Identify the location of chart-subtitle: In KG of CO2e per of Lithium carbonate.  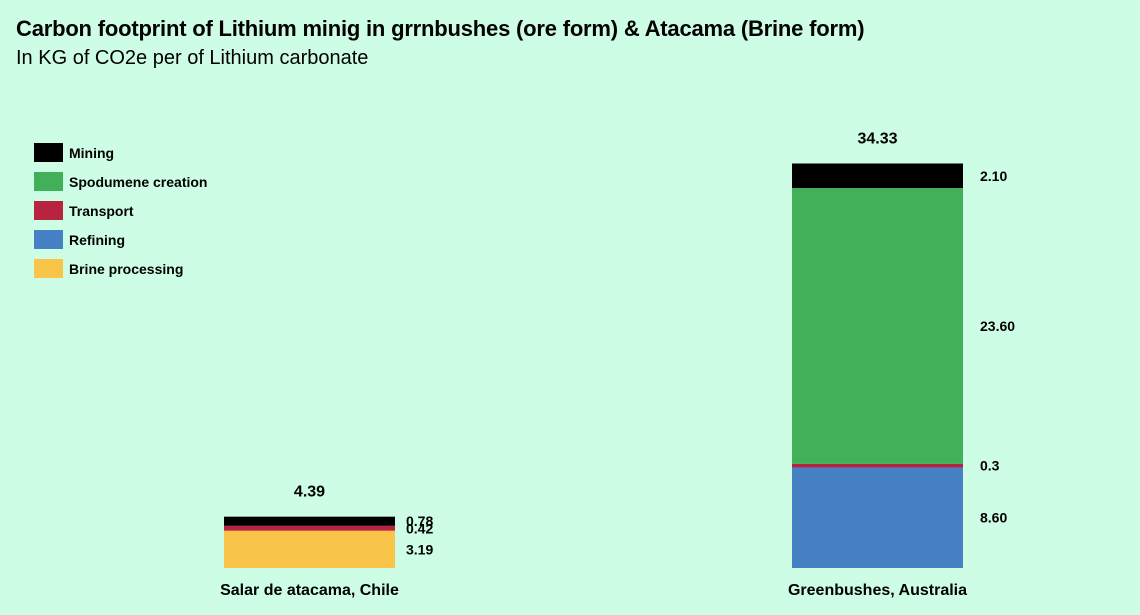
(192, 58).